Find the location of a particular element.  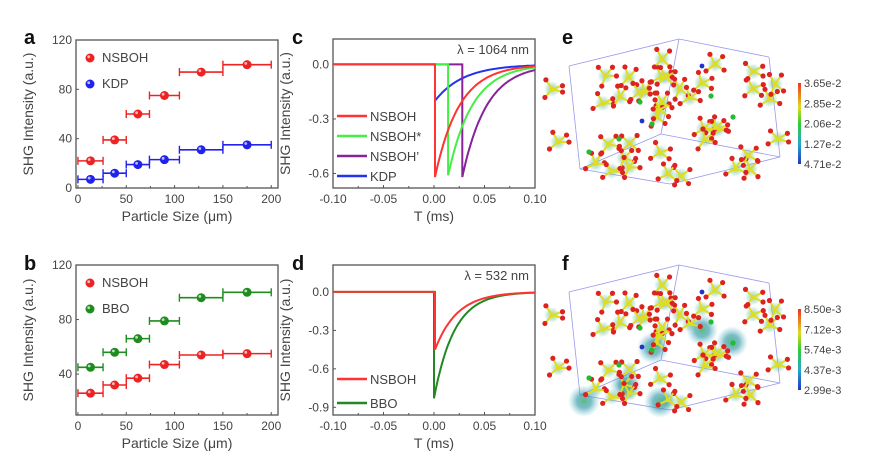

colorbar-label: 5.74e-3 is located at coordinates (822, 351).